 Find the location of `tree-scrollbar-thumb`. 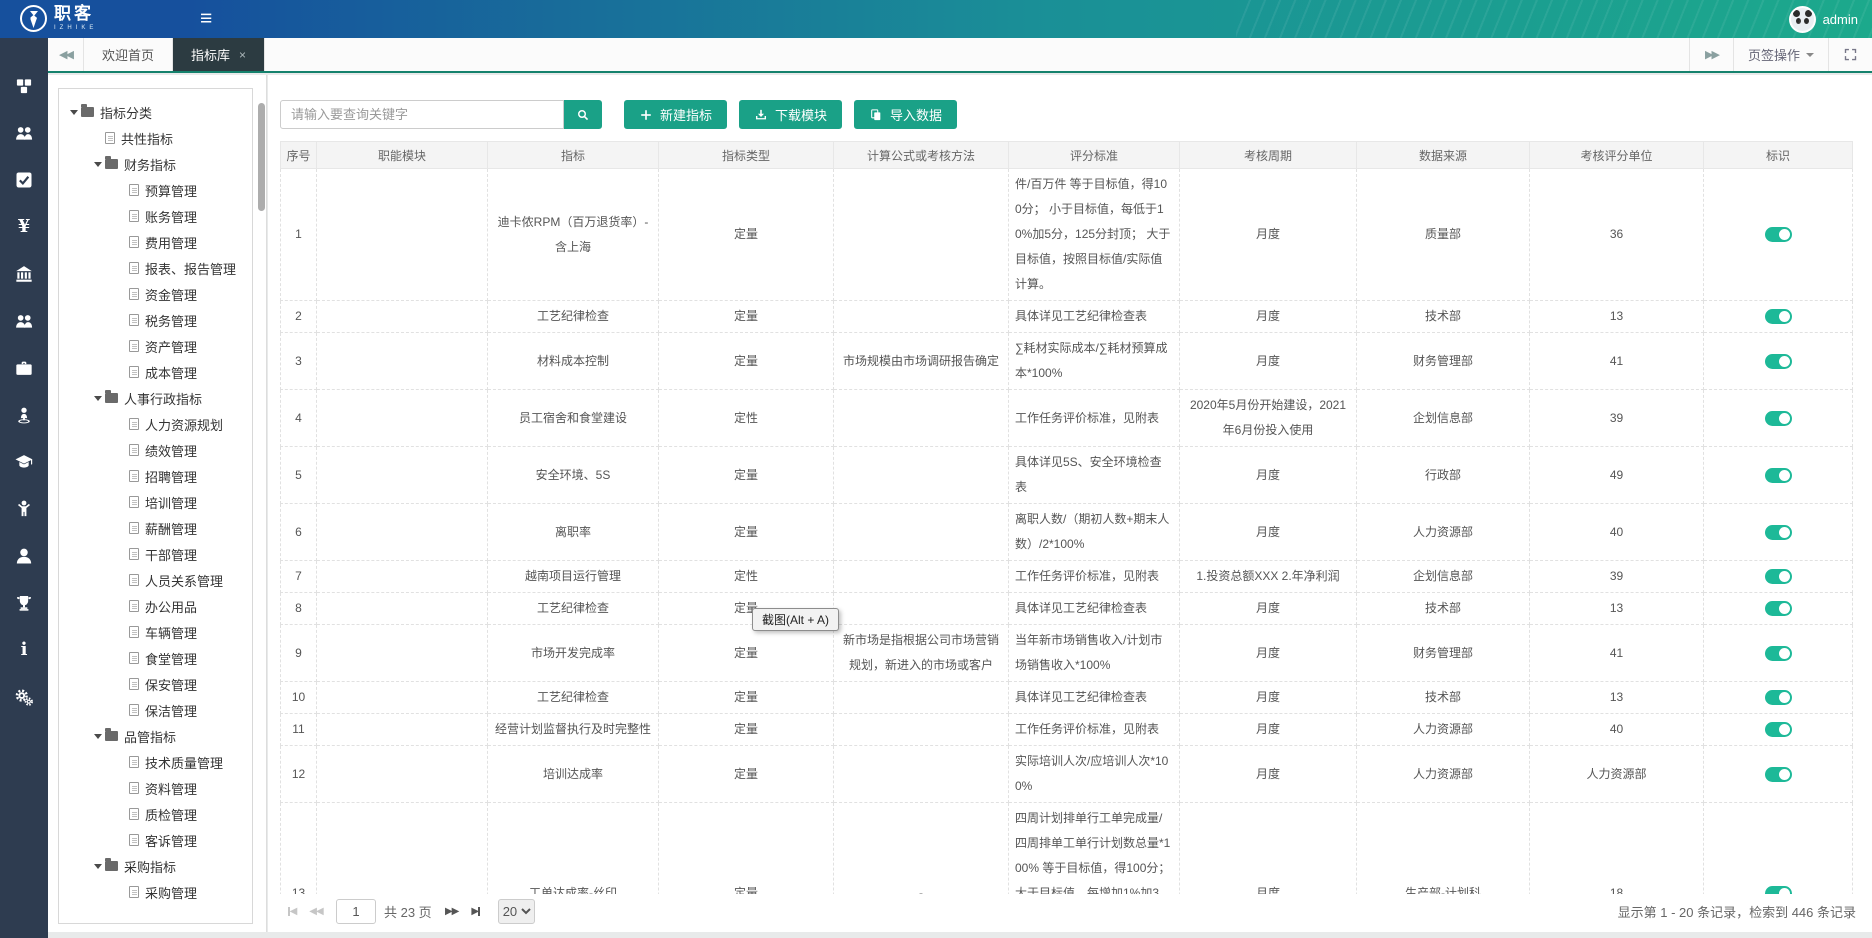

tree-scrollbar-thumb is located at coordinates (261, 157).